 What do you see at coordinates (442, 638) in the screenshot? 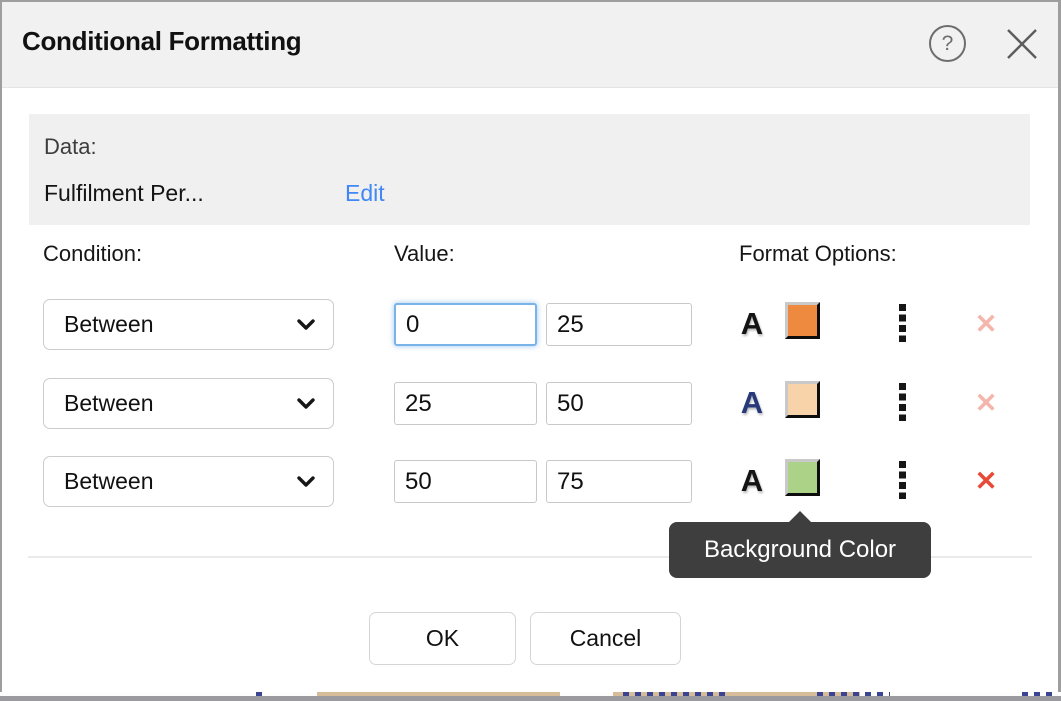
I see `ok-button: OK` at bounding box center [442, 638].